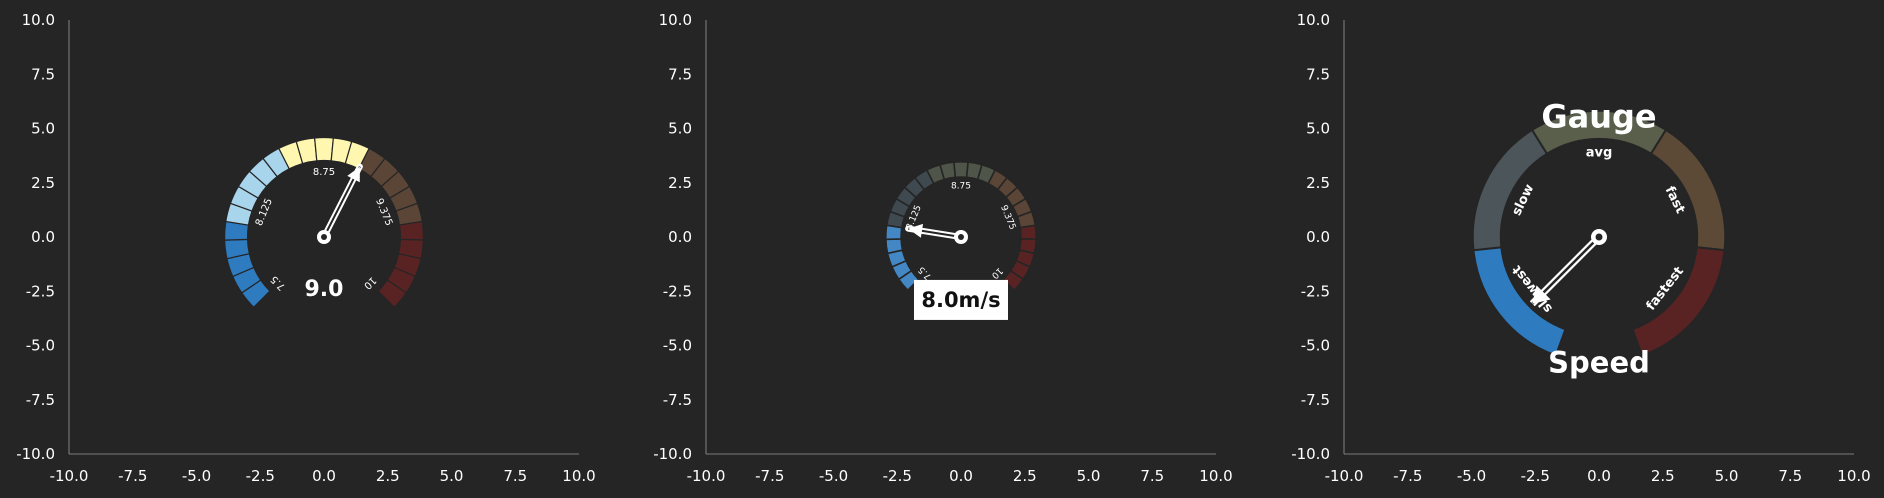 The image size is (1884, 498). I want to click on zone-label: avg, so click(1599, 152).